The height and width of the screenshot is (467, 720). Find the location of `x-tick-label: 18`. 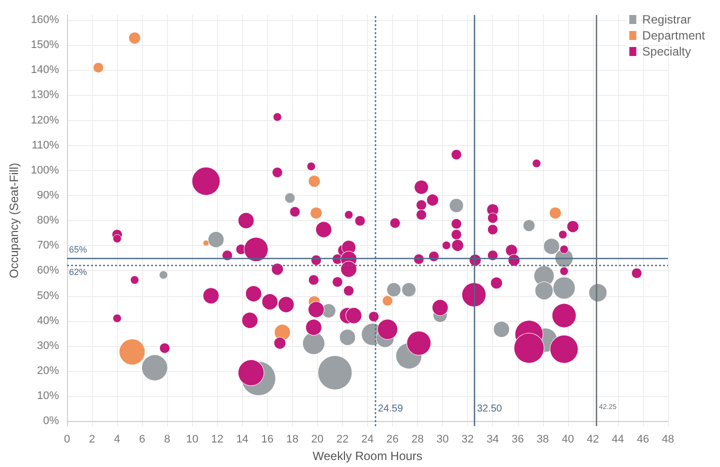

x-tick-label: 18 is located at coordinates (292, 440).